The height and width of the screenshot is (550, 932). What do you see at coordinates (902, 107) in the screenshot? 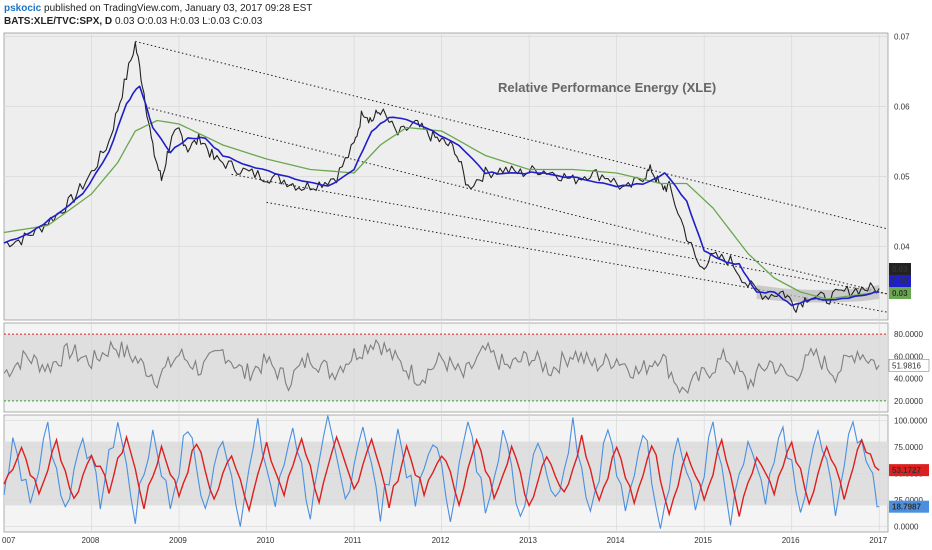
I see `y-tick-label: 0.06` at bounding box center [902, 107].